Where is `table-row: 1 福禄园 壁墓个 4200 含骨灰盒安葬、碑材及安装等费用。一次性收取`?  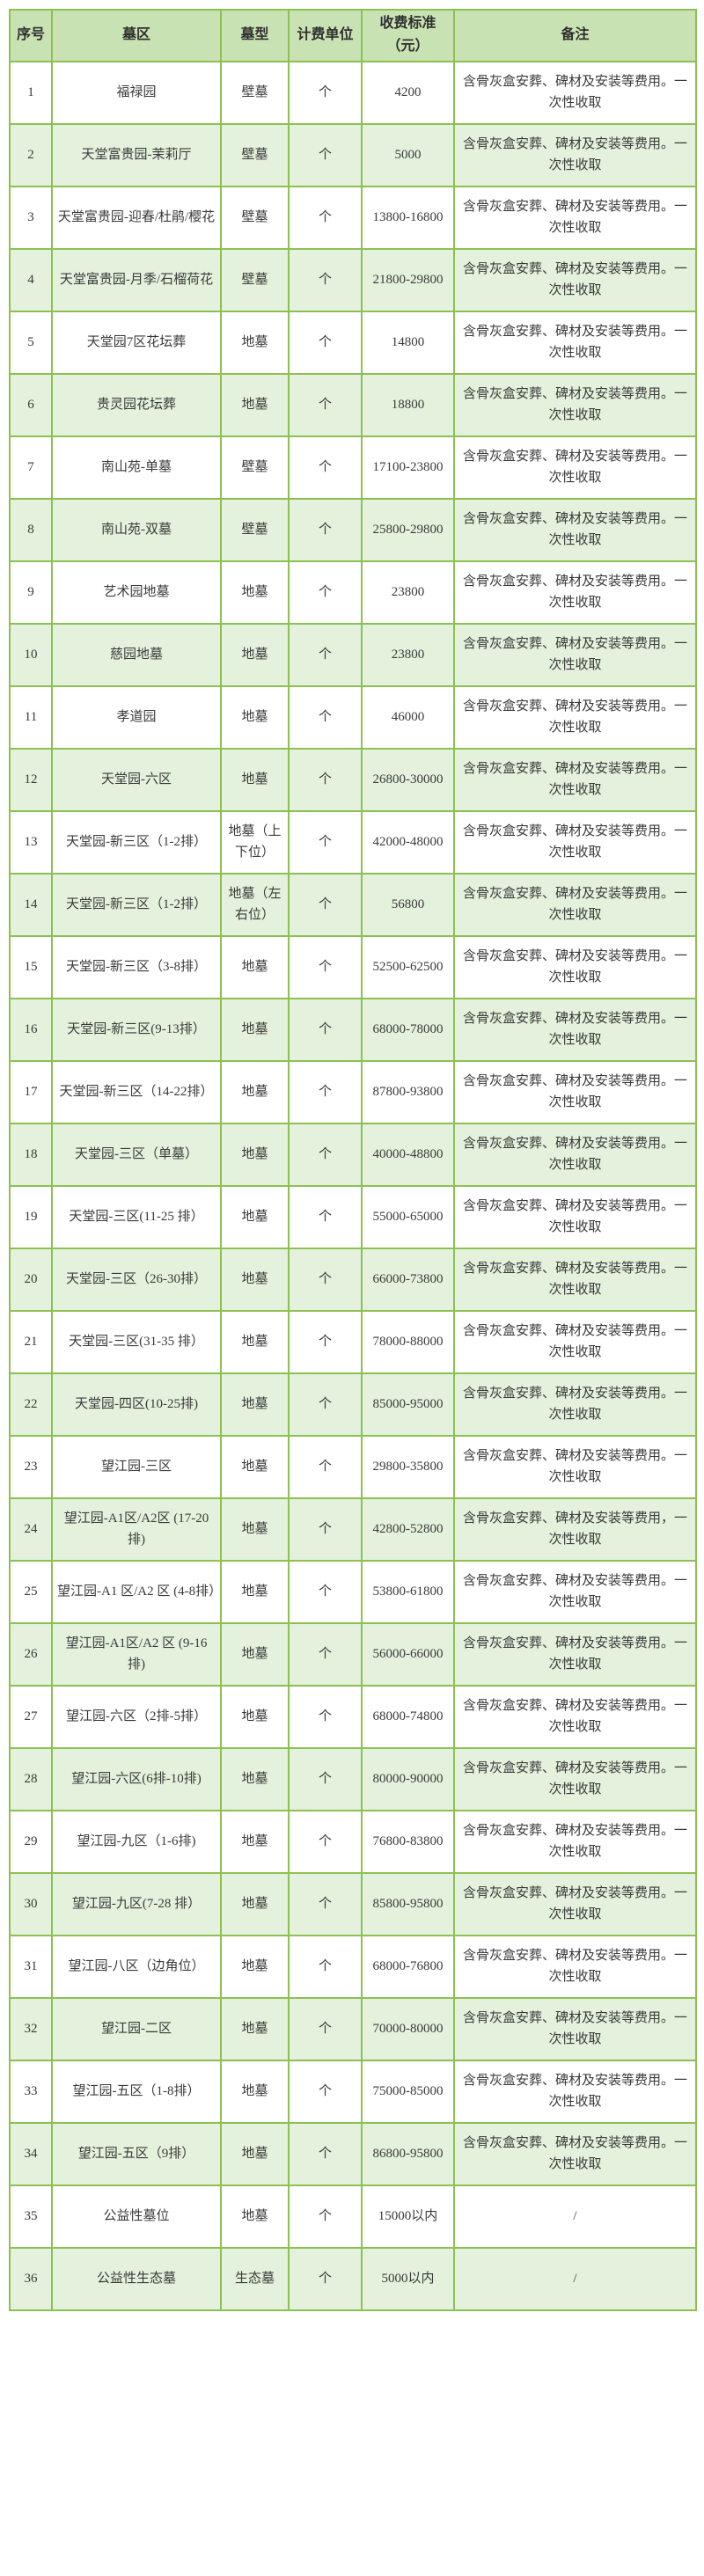
table-row: 1 福禄园 壁墓个 4200 含骨灰盒安葬、碑材及安装等费用。一次性收取 is located at coordinates (353, 92).